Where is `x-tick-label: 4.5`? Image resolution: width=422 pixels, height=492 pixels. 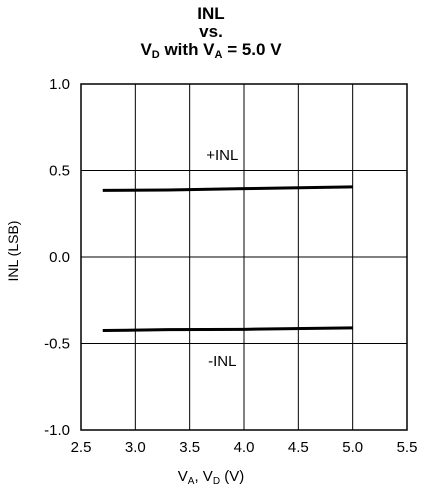
x-tick-label: 4.5 is located at coordinates (298, 447).